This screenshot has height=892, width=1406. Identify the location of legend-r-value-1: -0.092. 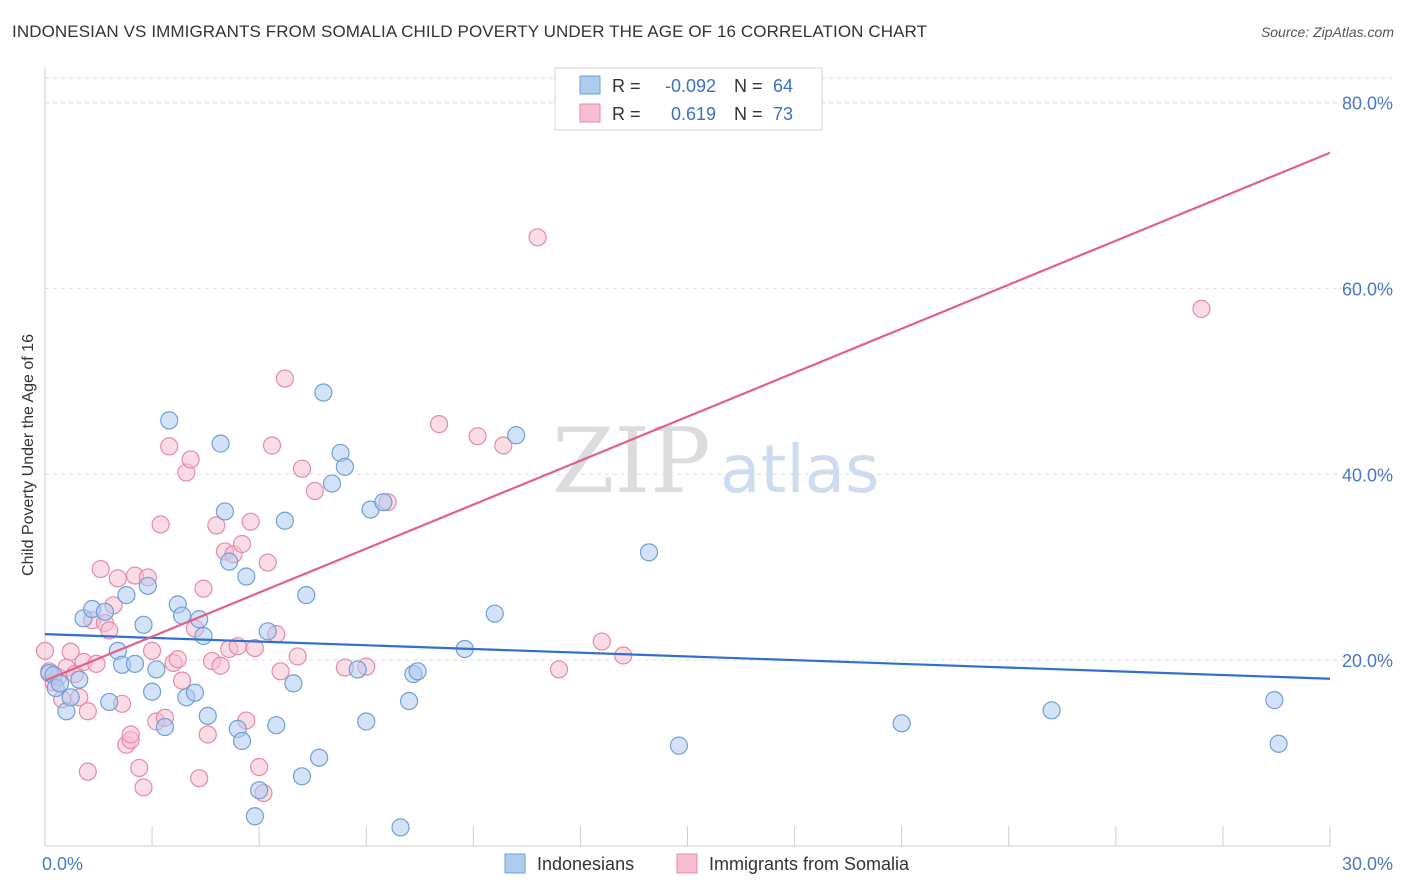
(690, 86).